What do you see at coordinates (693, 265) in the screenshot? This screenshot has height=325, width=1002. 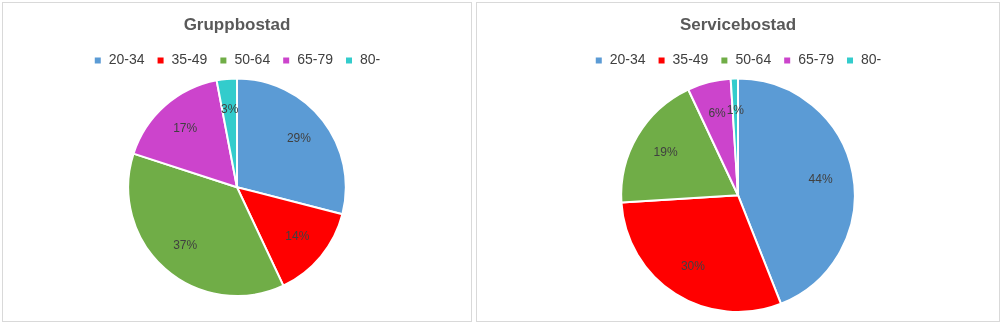 I see `data-label: 30%` at bounding box center [693, 265].